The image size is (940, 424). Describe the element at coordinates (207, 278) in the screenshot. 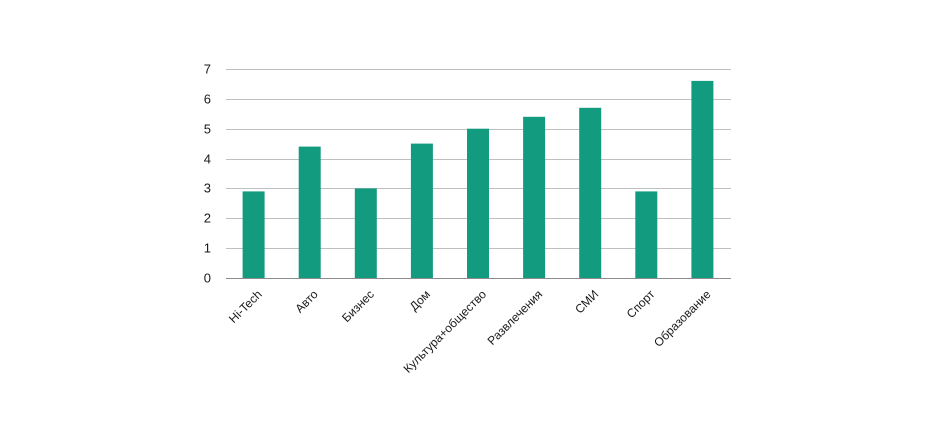

I see `y-tick-label: 0` at that location.